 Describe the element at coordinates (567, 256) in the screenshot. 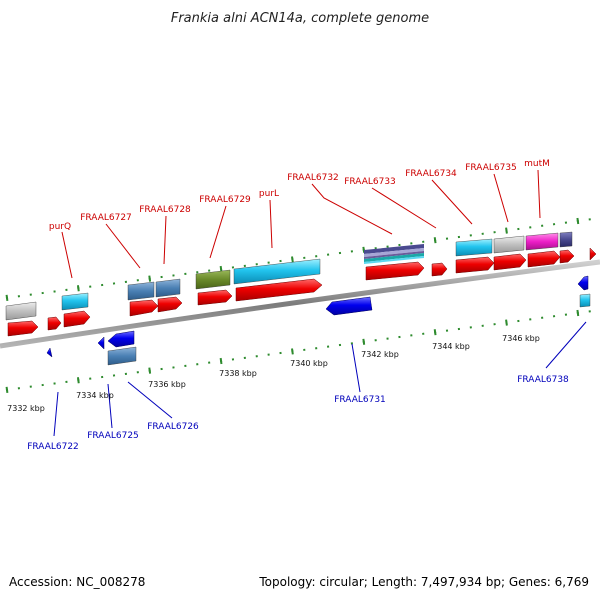

I see `gene-arrow-mutM-right` at that location.